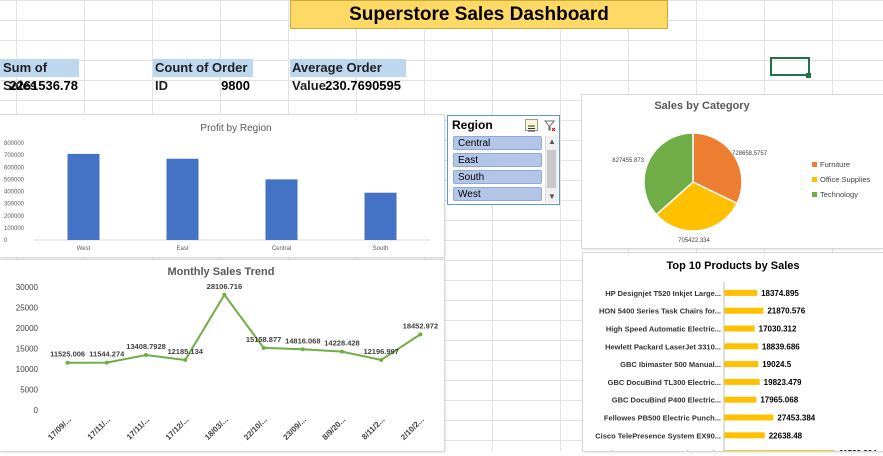  Describe the element at coordinates (182, 249) in the screenshot. I see `x-tick-label: East` at that location.